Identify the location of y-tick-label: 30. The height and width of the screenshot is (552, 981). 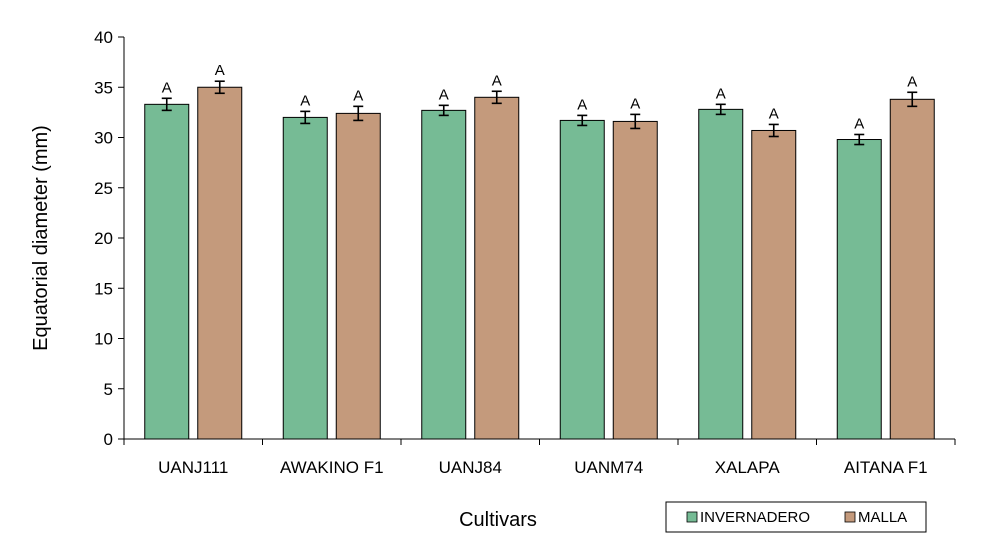
(103, 138).